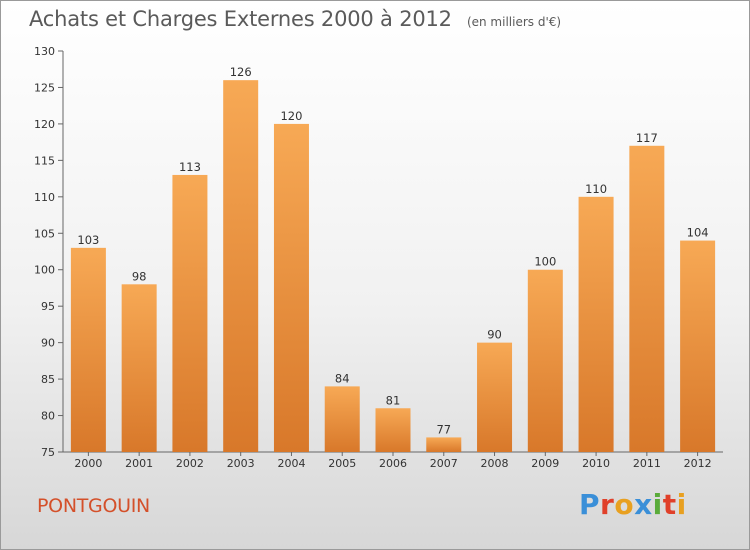 The height and width of the screenshot is (550, 750). What do you see at coordinates (48, 306) in the screenshot?
I see `y-tick-label: 95` at bounding box center [48, 306].